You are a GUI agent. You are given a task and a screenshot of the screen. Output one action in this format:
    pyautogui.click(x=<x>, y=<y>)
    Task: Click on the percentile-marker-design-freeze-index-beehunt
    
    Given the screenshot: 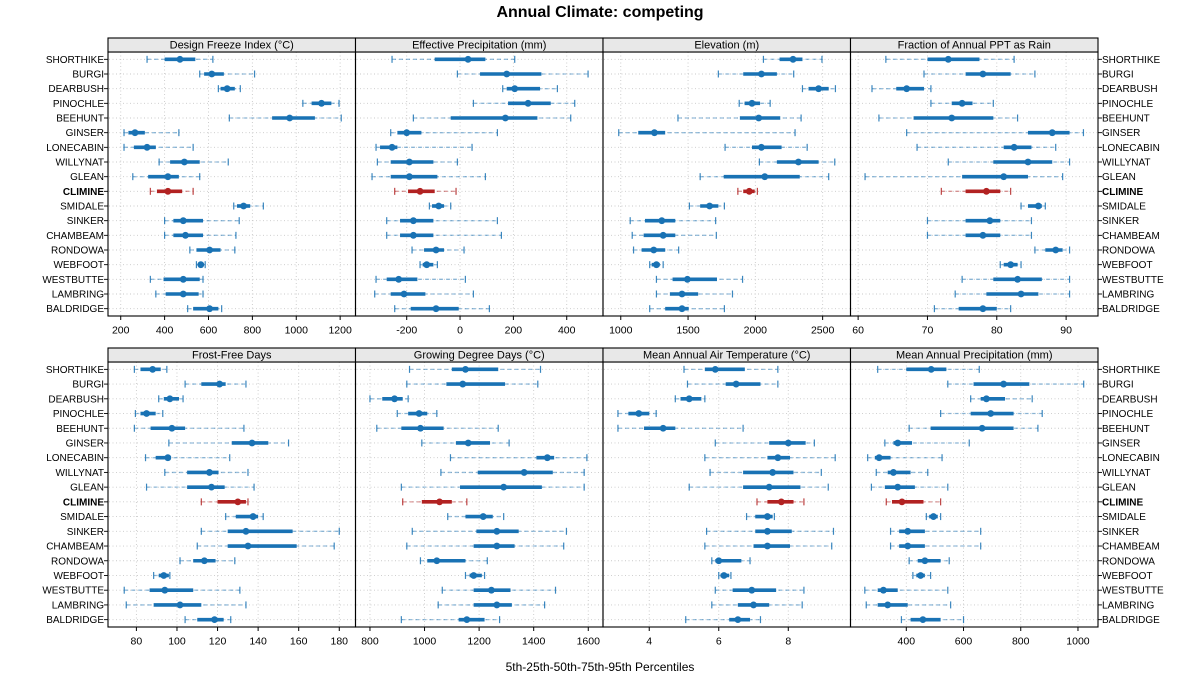 What is the action you would take?
    pyautogui.click(x=285, y=118)
    